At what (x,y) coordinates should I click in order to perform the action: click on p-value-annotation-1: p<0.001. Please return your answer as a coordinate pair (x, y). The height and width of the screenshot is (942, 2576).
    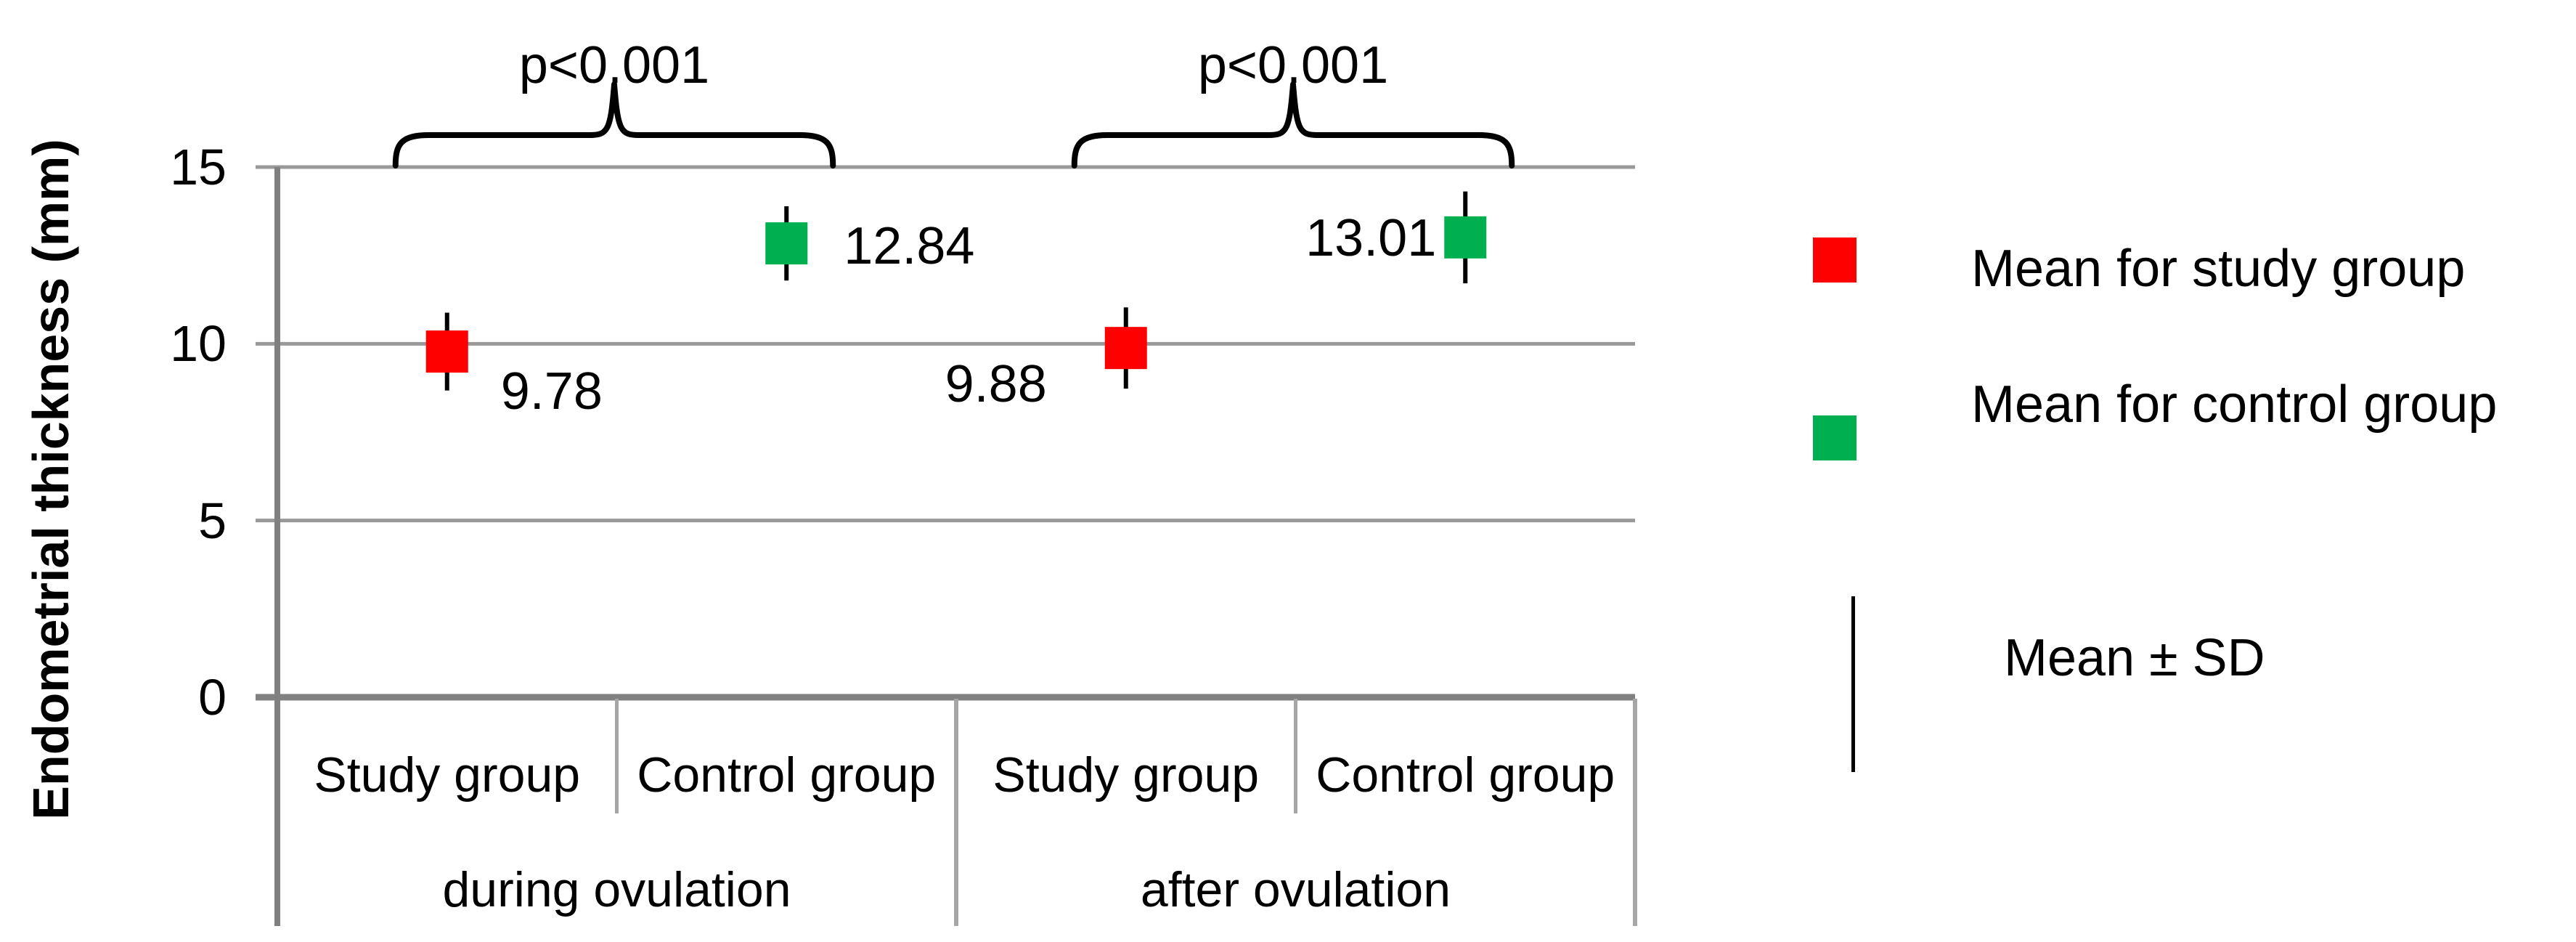
    Looking at the image, I should click on (1293, 65).